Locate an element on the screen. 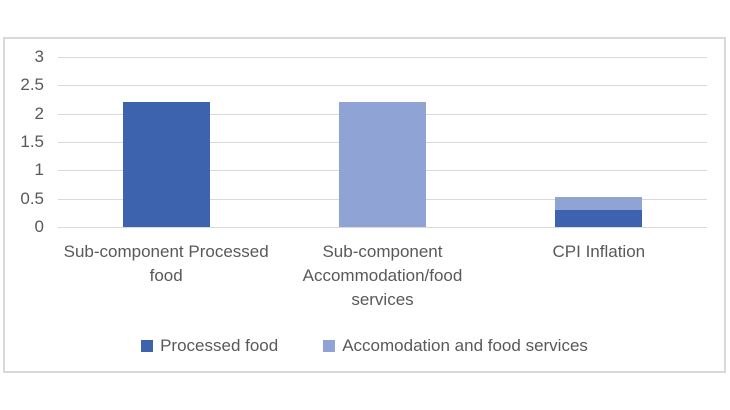 The image size is (730, 410). y-tick-label: 0.5 is located at coordinates (32, 198).